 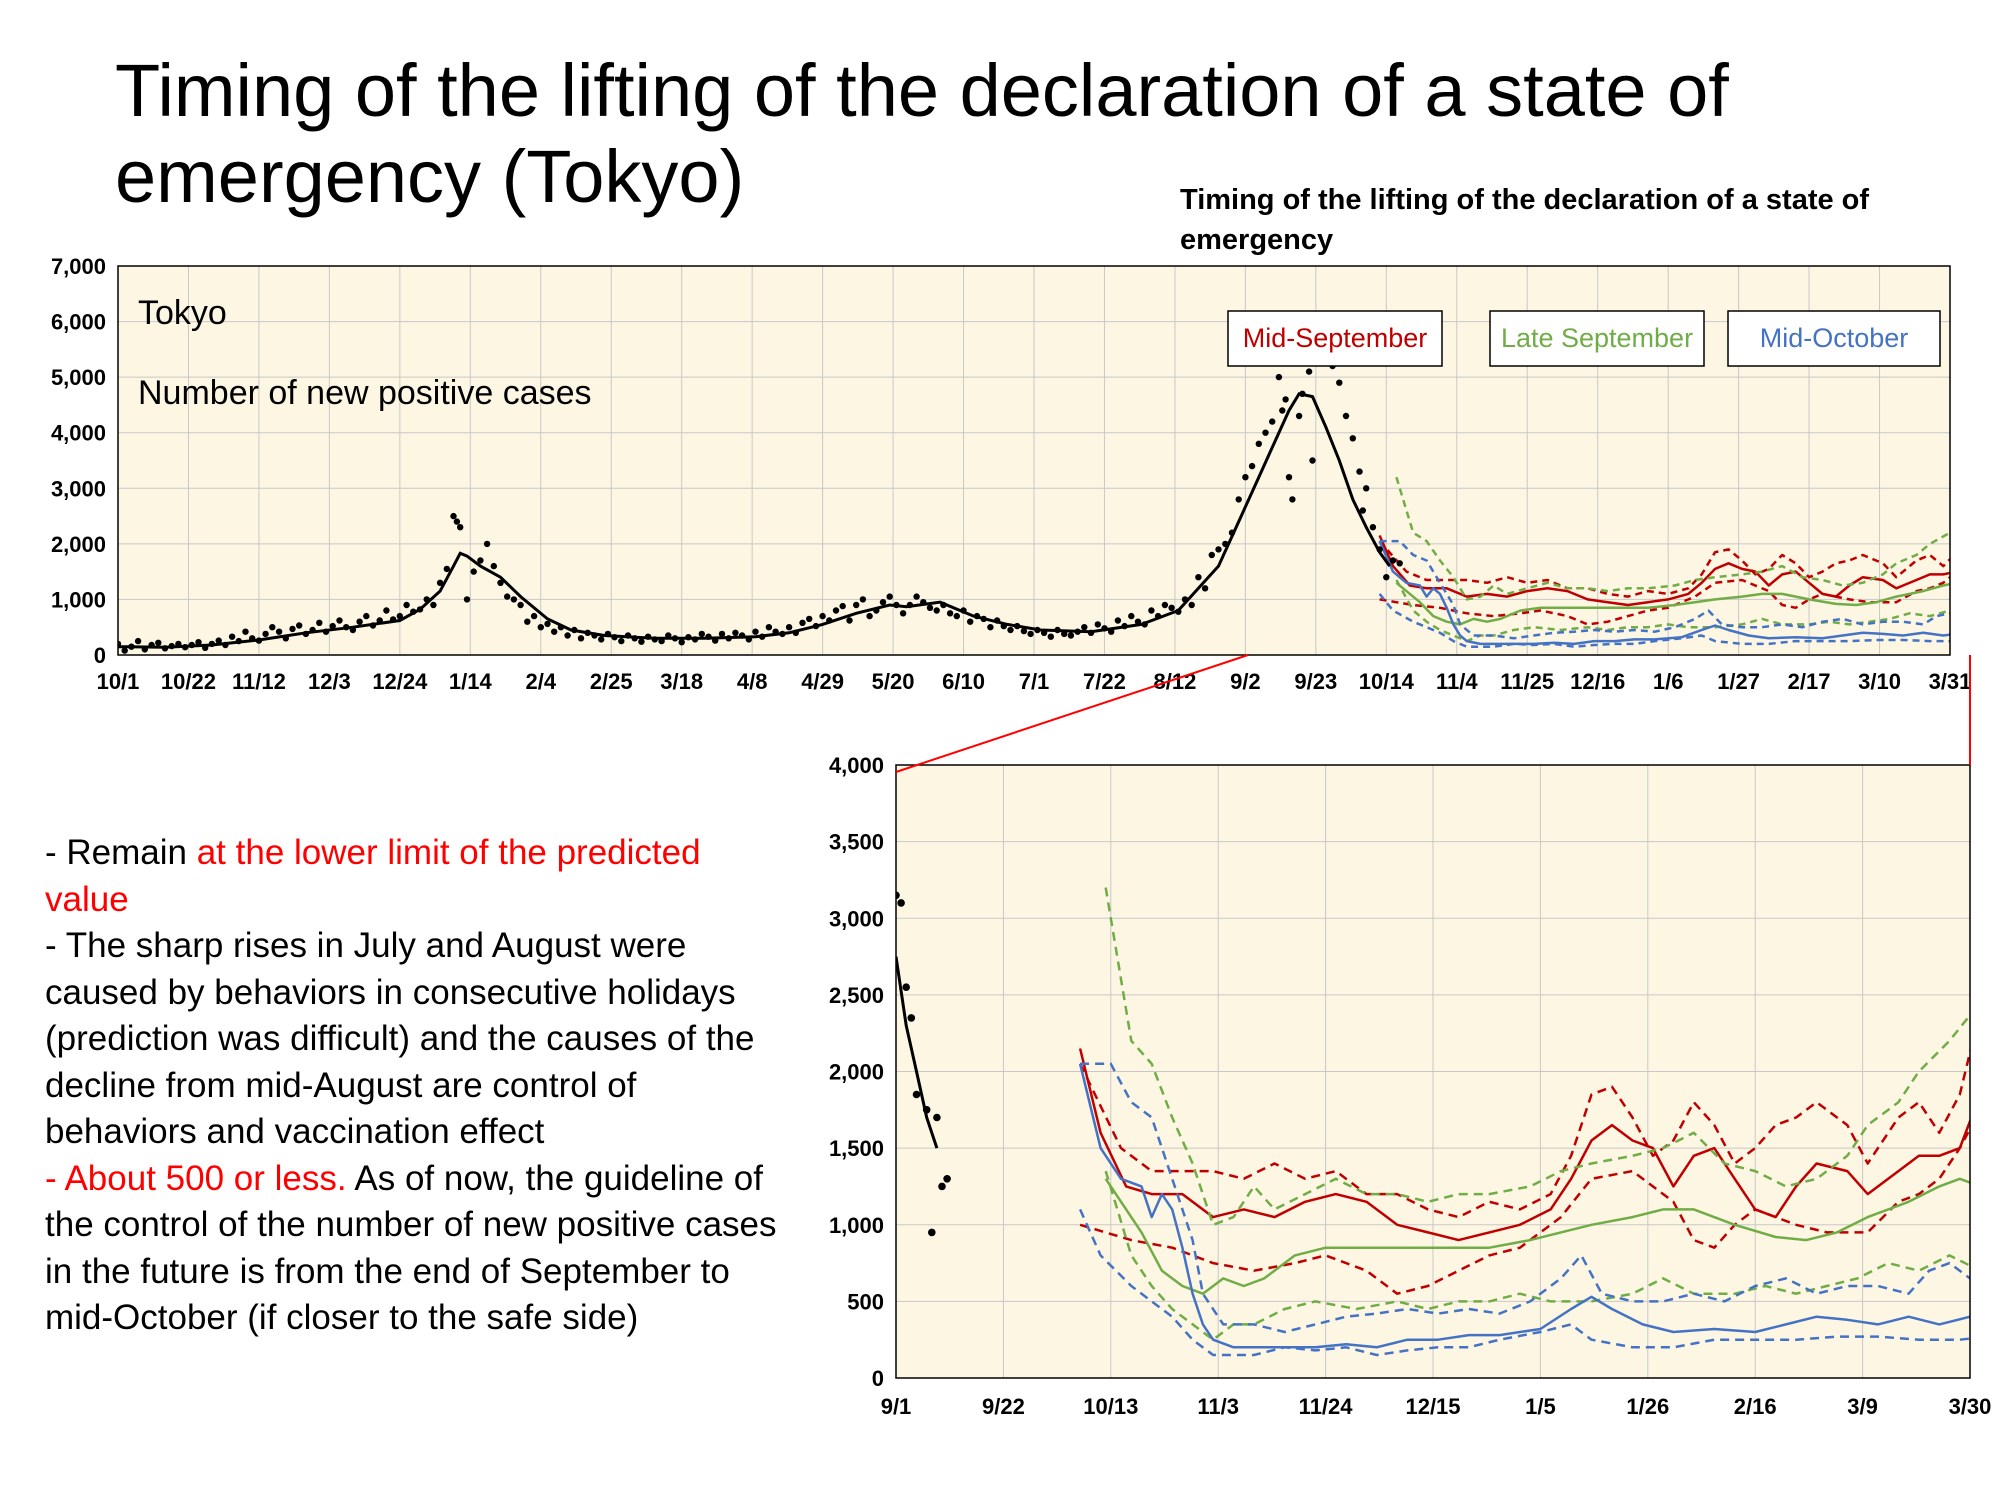 I want to click on y-tick-label: 3,500, so click(x=856, y=842).